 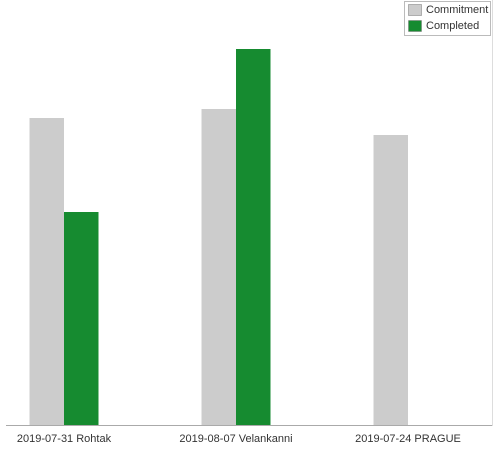 What do you see at coordinates (235, 439) in the screenshot?
I see `x-tick-label: 2019-08-07 Velankanni` at bounding box center [235, 439].